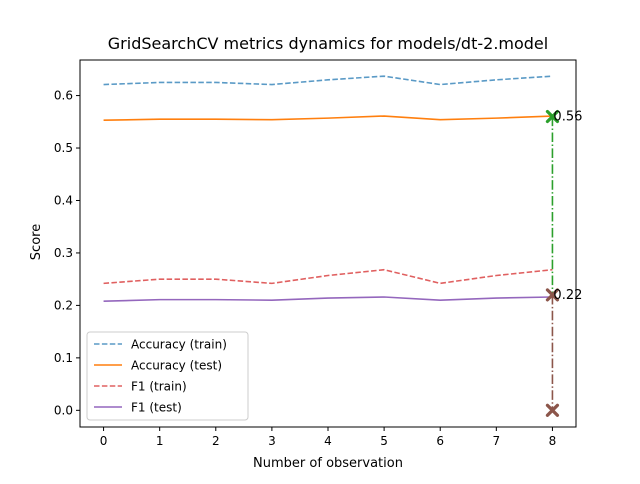  What do you see at coordinates (567, 295) in the screenshot?
I see `annotation-label-2: 0.22` at bounding box center [567, 295].